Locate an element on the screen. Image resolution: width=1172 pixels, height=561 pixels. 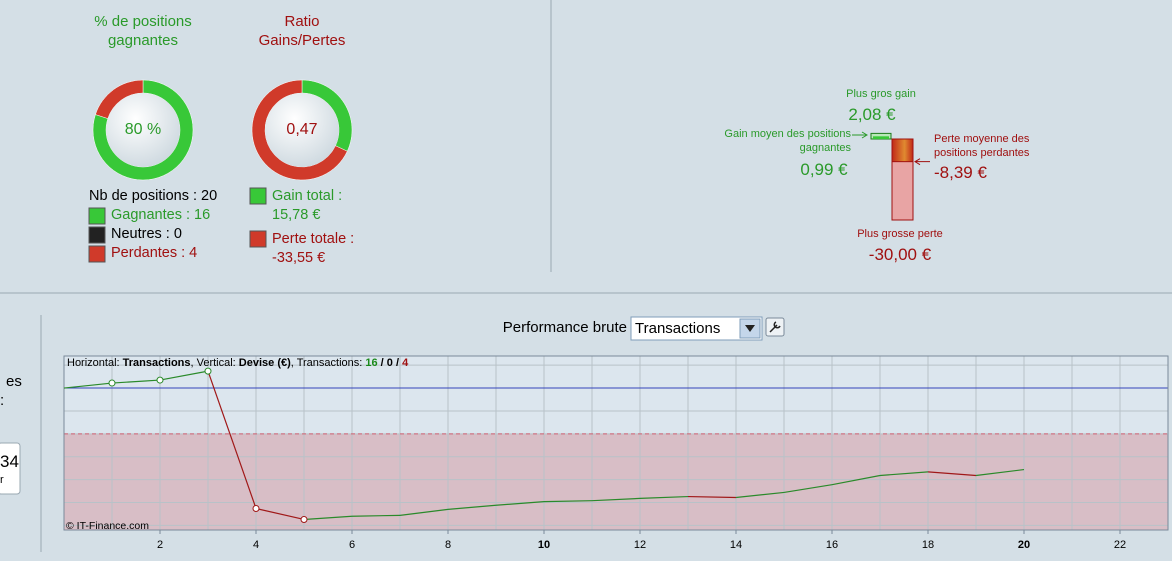
total-value: 15,78 € is located at coordinates (296, 215).